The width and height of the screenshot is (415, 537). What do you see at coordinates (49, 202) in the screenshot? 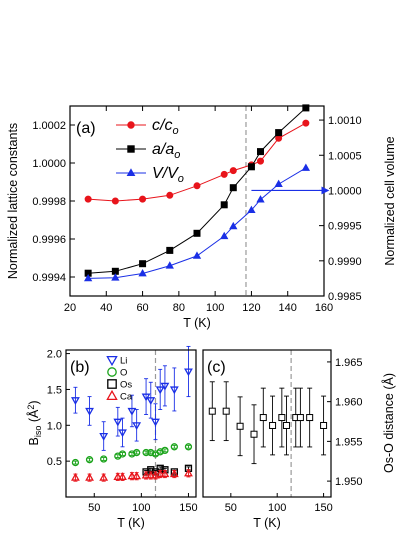
I see `panel-a-y-tick-label: 0.9998` at bounding box center [49, 202].